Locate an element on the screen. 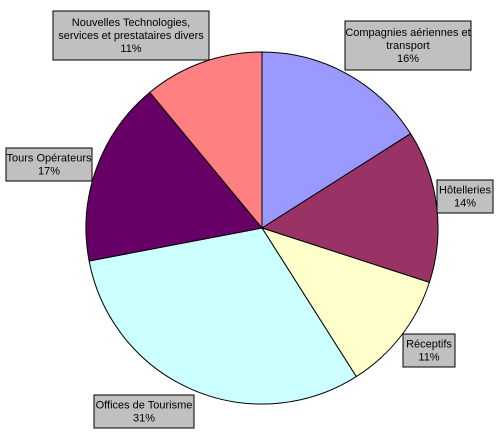 The image size is (500, 436). slice-category-label: Compagnies aériennes et is located at coordinates (407, 33).